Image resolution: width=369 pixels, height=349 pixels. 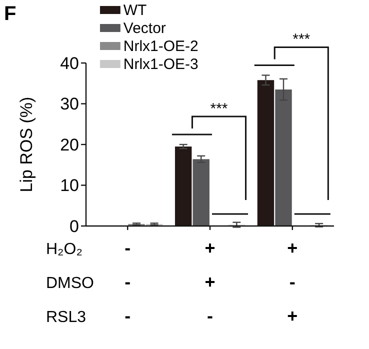 What do you see at coordinates (10, 14) in the screenshot?
I see `text: F` at bounding box center [10, 14].